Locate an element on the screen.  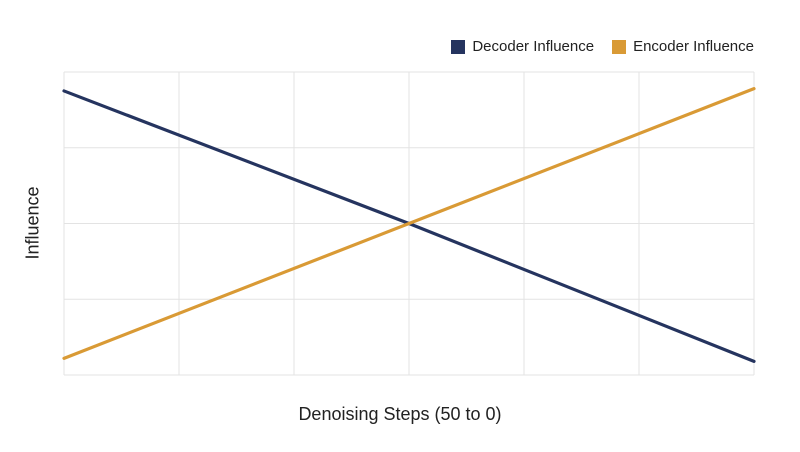
x-axis-title: Denoising Steps (50 to 0) is located at coordinates (400, 414).